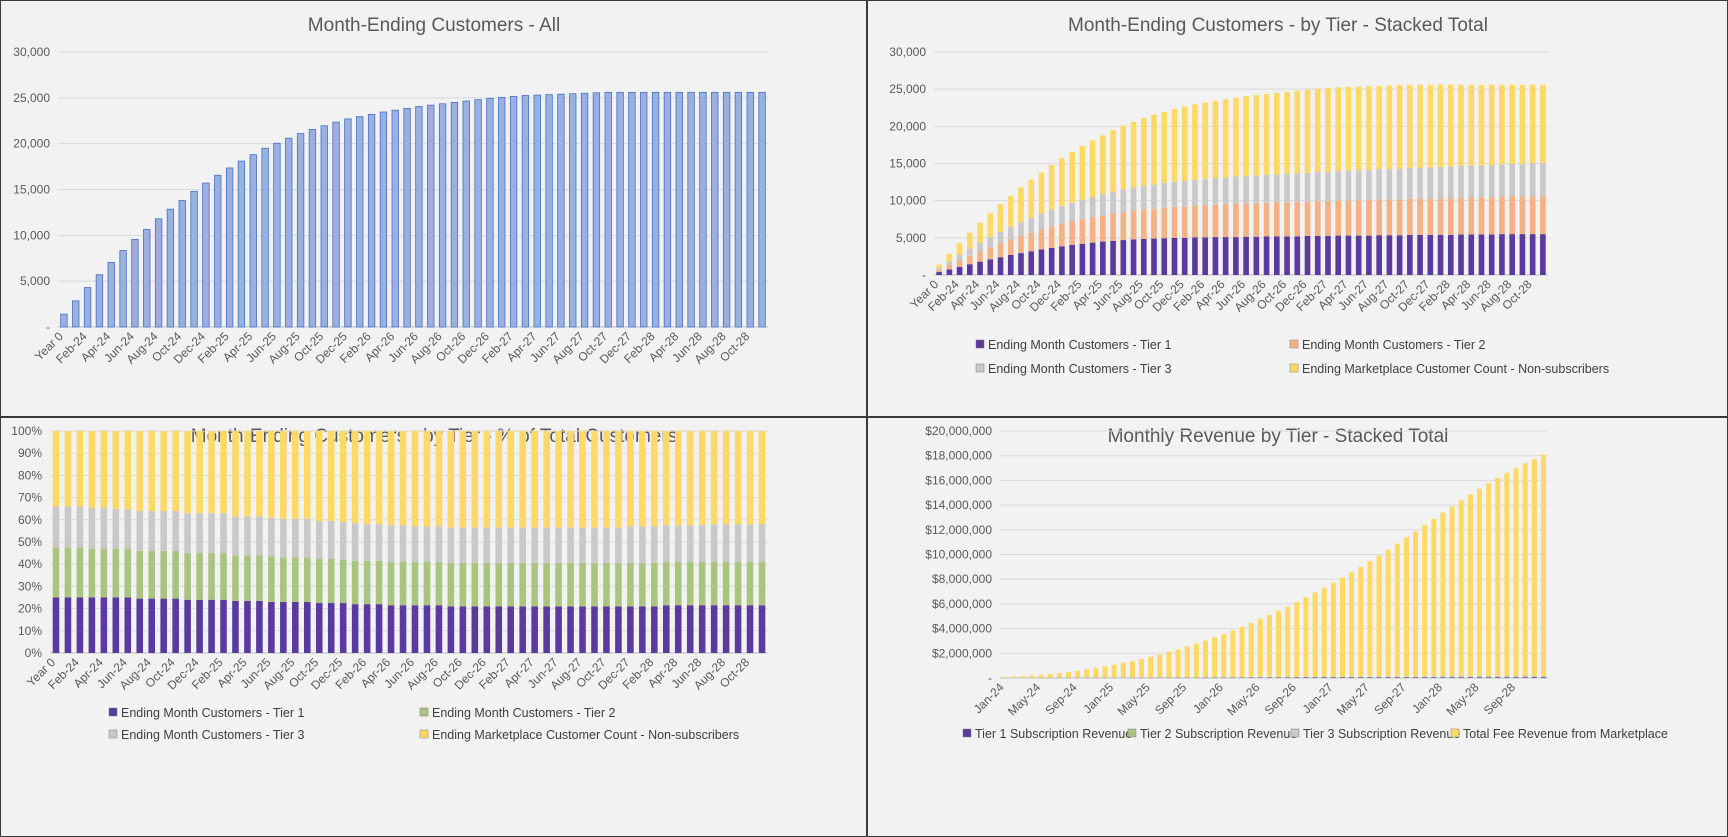  What do you see at coordinates (31, 190) in the screenshot?
I see `y-tick-label: 15,000` at bounding box center [31, 190].